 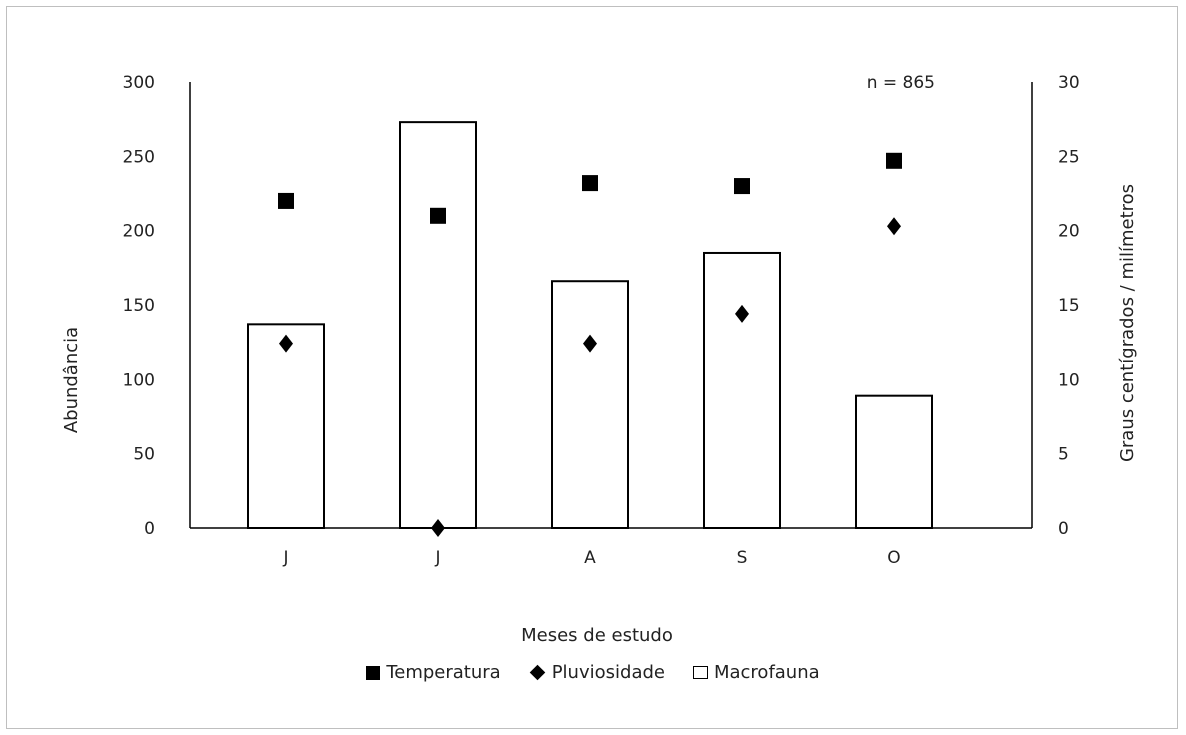 I want to click on y-axis-left-label: Abundância, so click(x=71, y=380).